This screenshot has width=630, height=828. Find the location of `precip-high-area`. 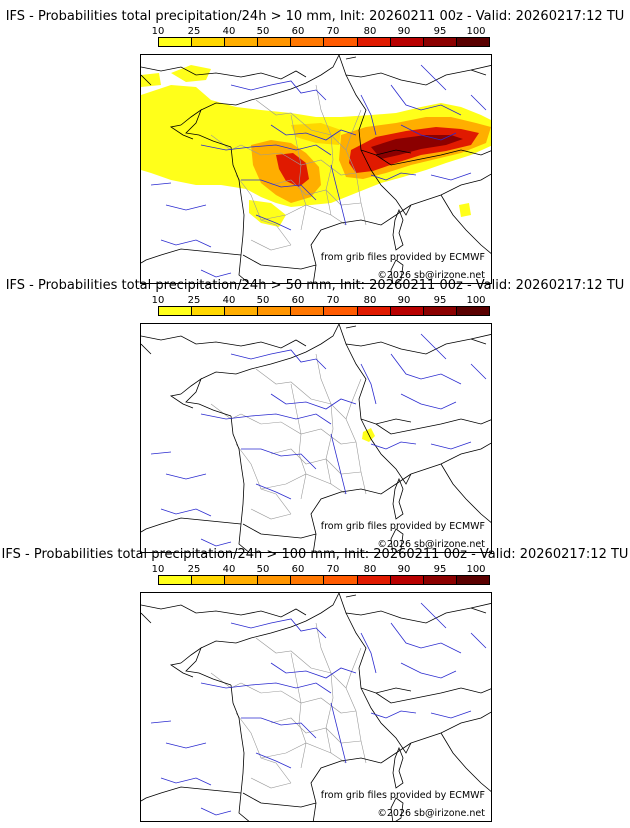

precip-high-area is located at coordinates (292, 170).